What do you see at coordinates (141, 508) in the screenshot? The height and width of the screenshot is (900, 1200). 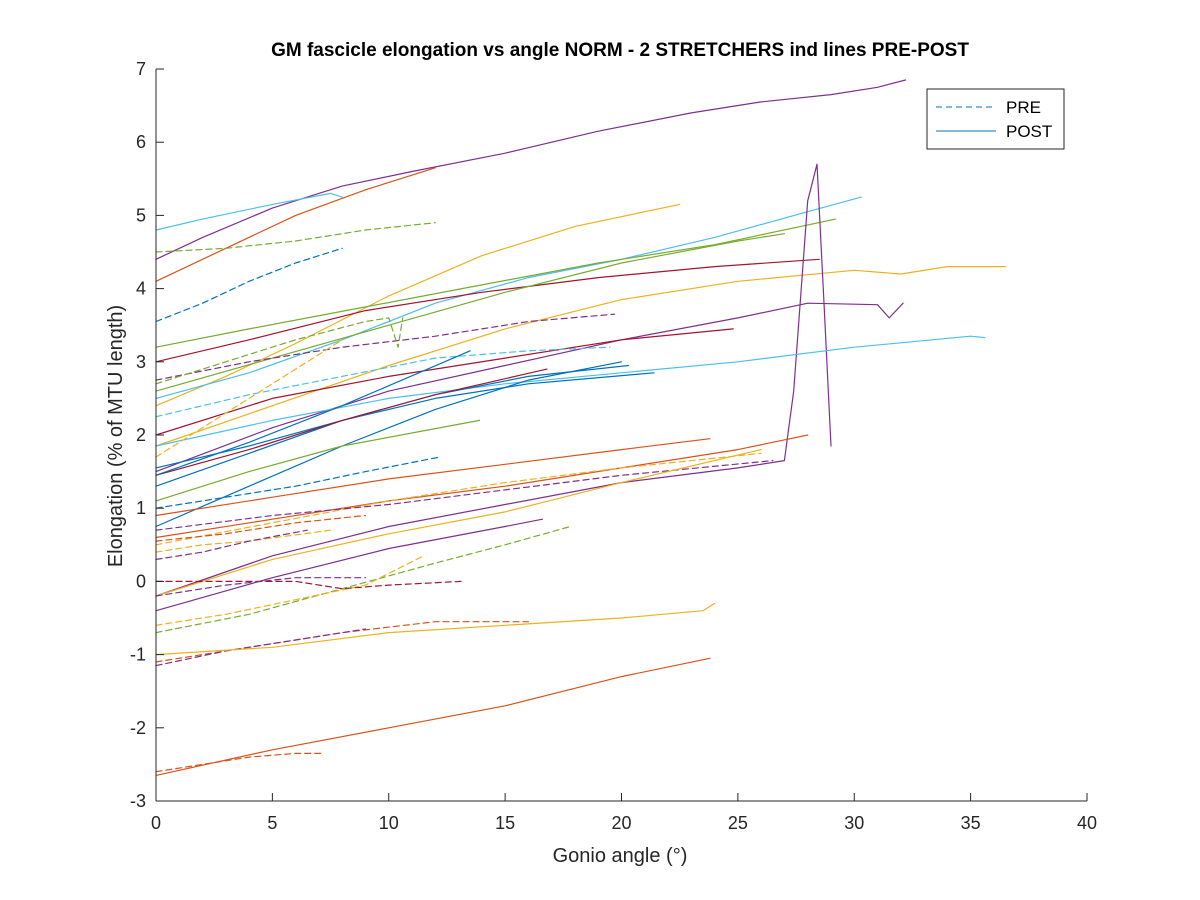 I see `y-tick-label: 1` at bounding box center [141, 508].